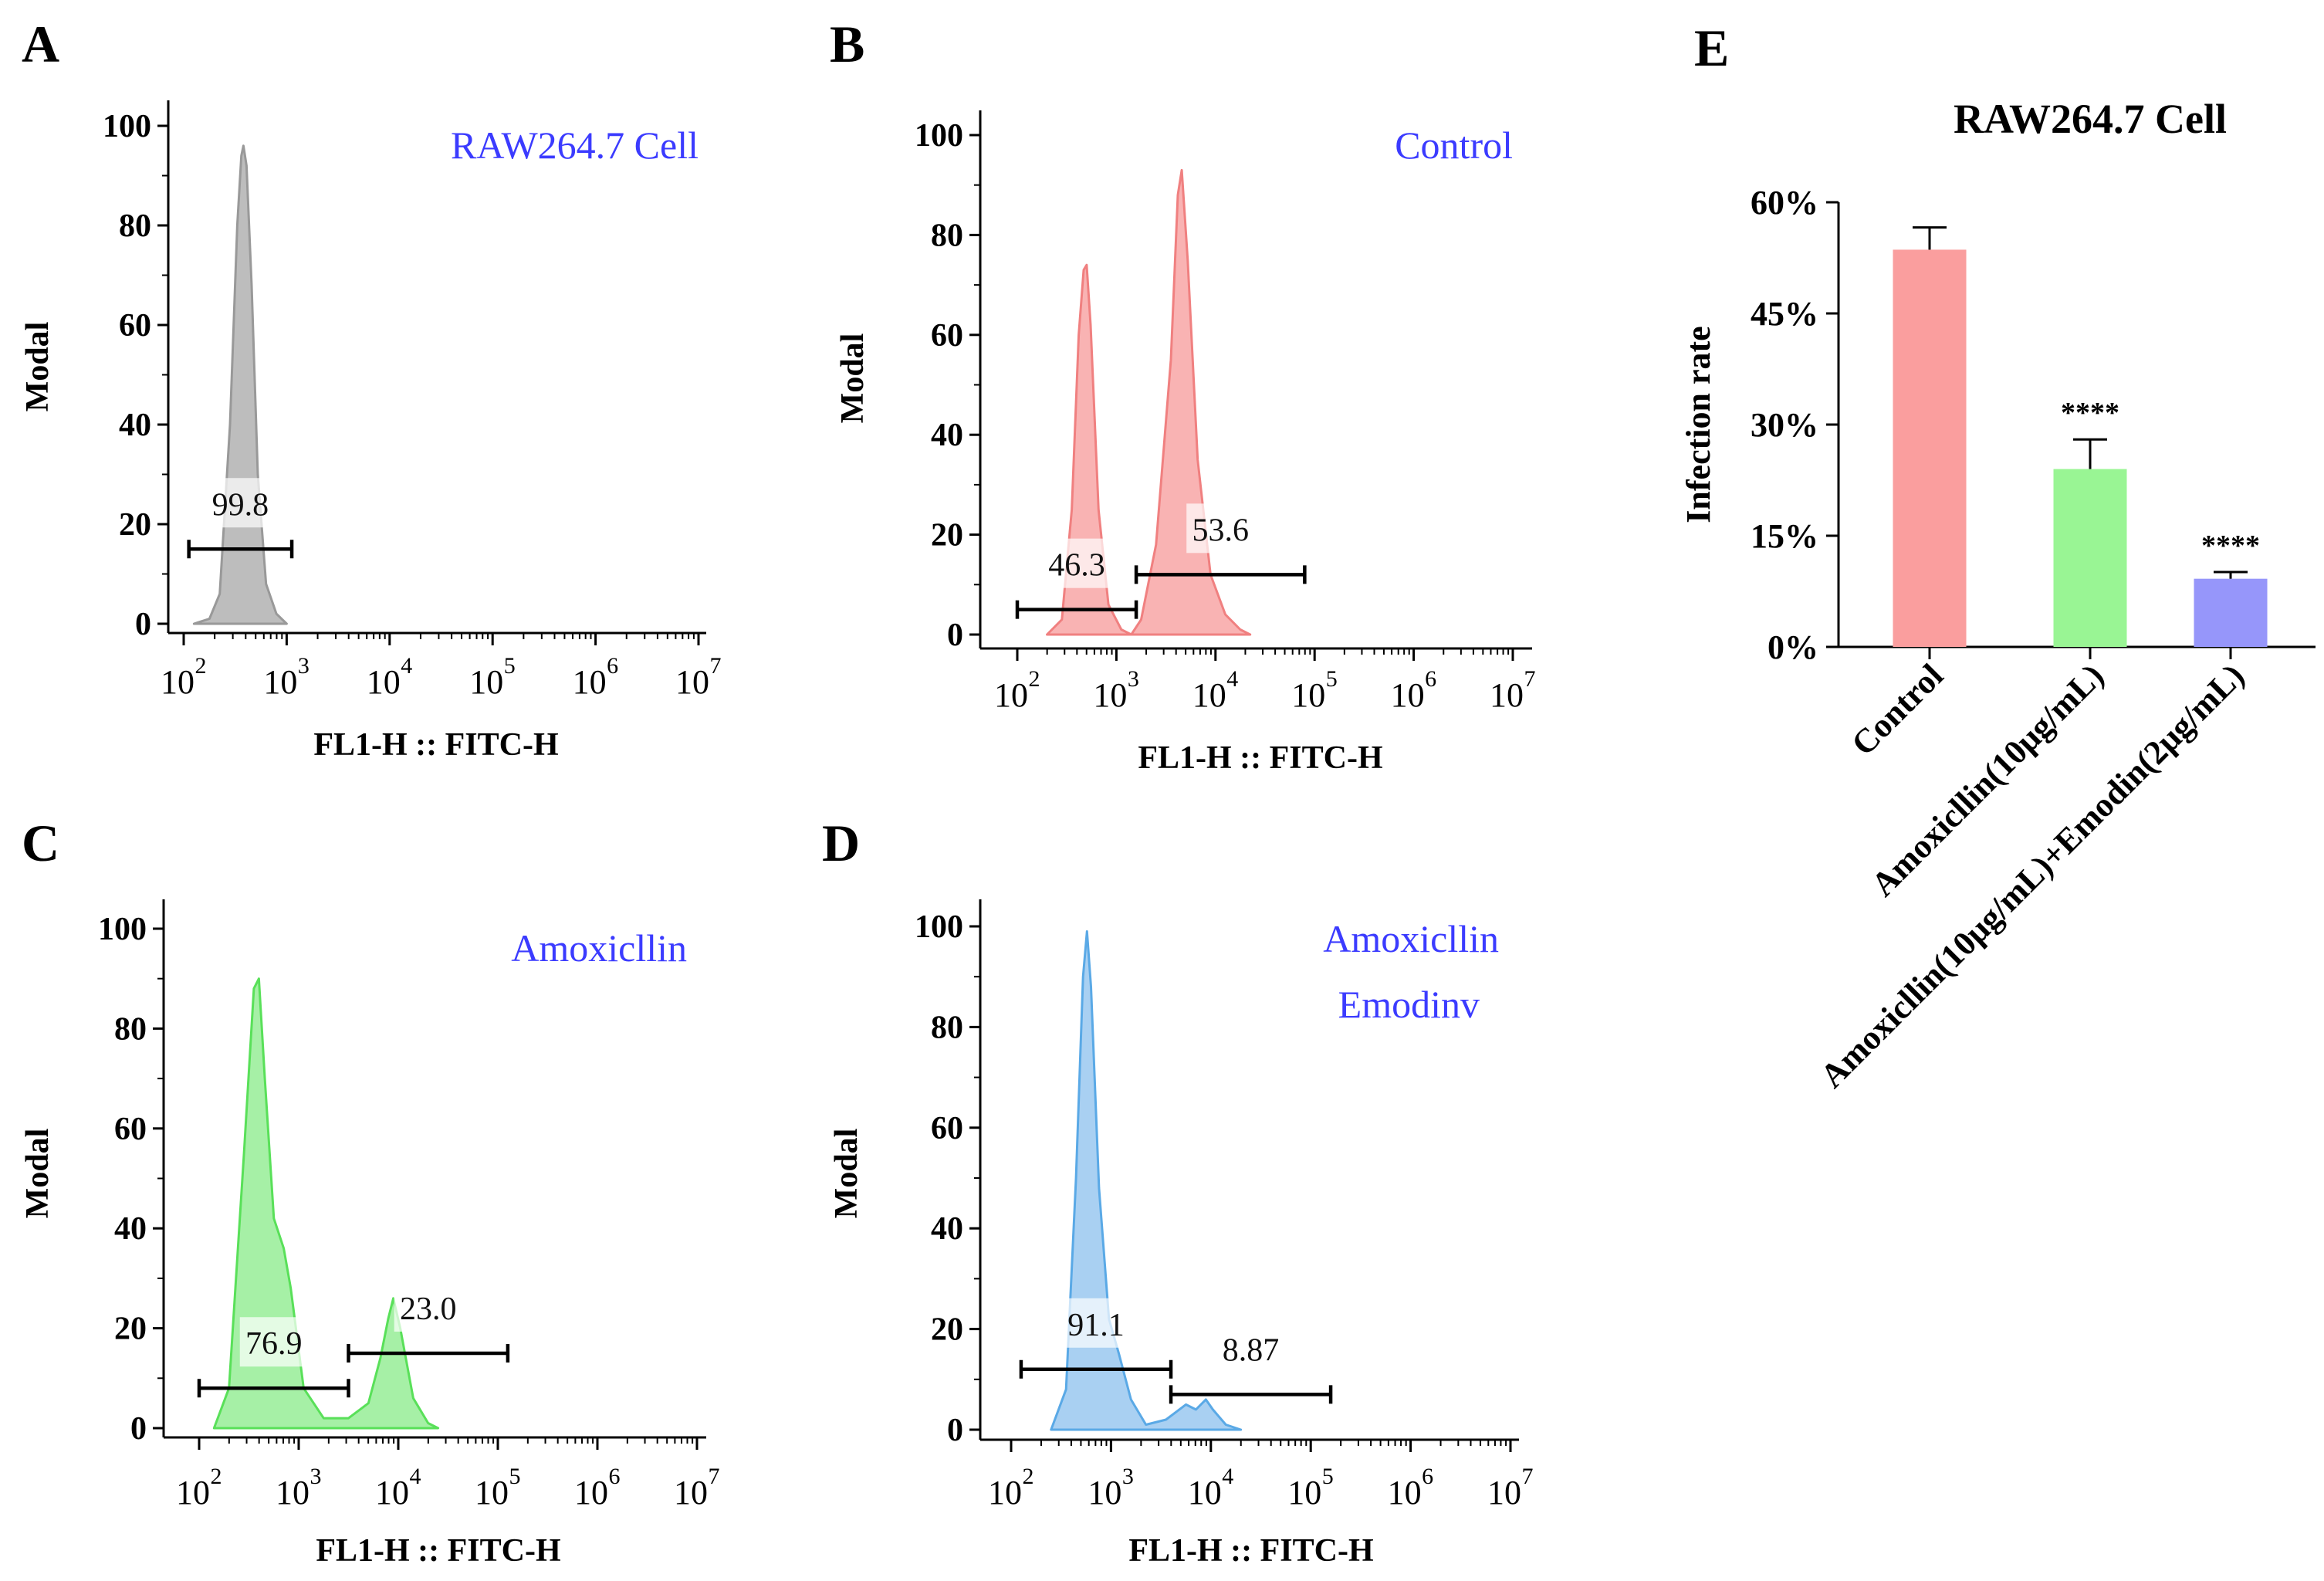 Image resolution: width=2324 pixels, height=1581 pixels. I want to click on panel-letter-c: C, so click(40, 843).